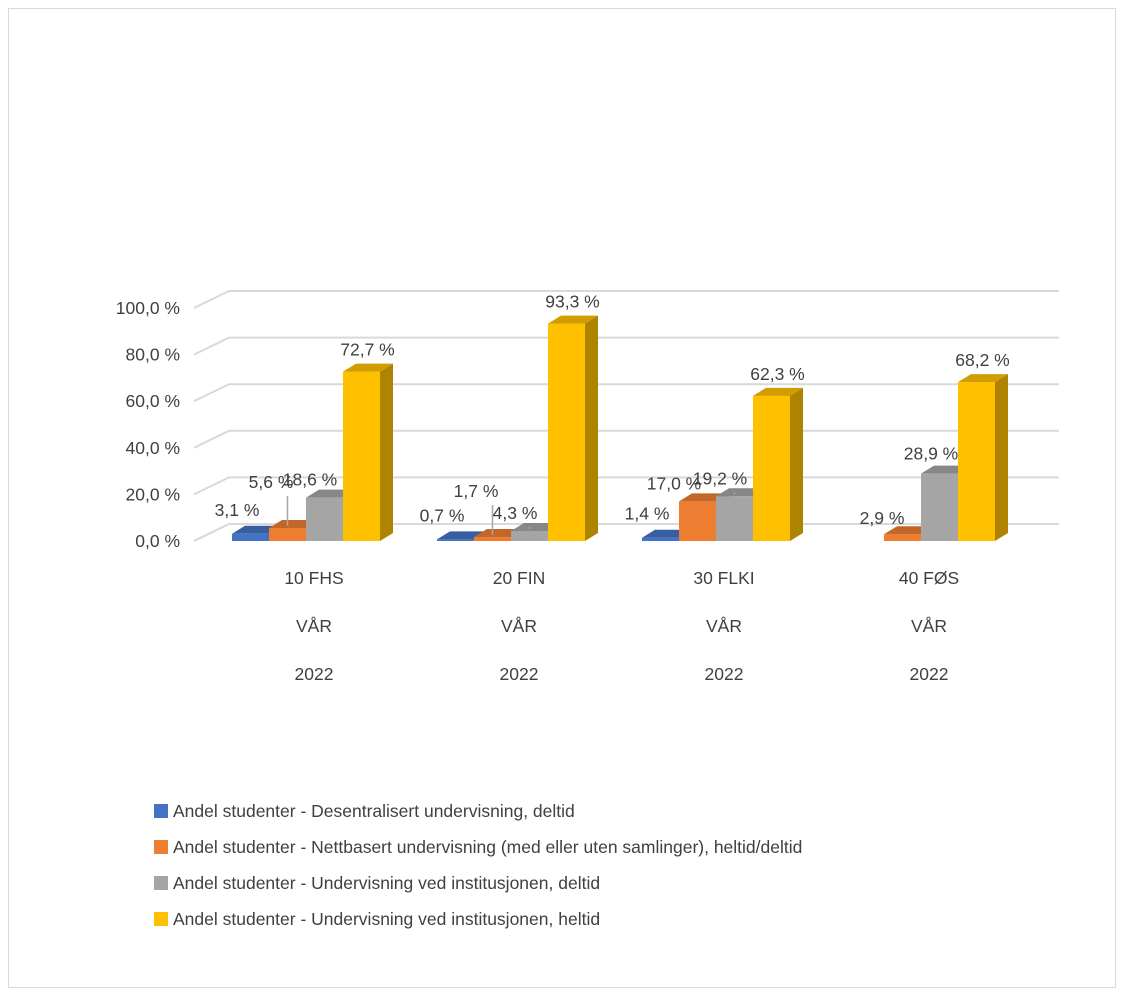 This screenshot has height=996, width=1124. Describe the element at coordinates (647, 514) in the screenshot. I see `data-label: 1,4 %` at that location.